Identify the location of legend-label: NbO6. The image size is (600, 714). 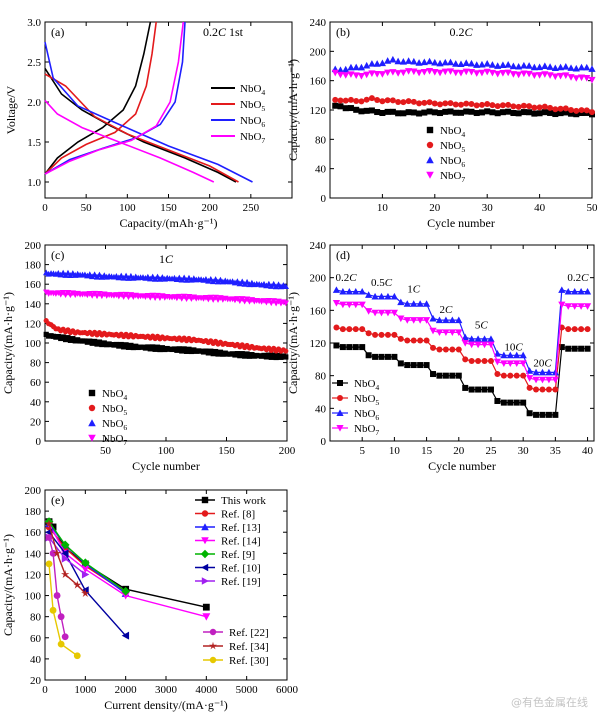
(114, 425).